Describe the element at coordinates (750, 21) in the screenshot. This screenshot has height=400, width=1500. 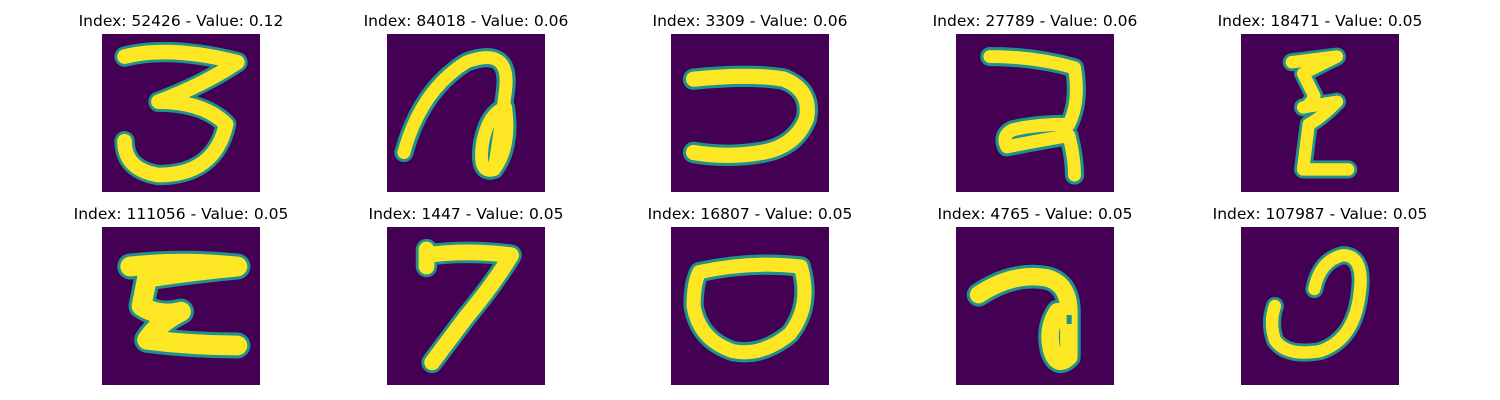
I see `panel-title: Index: 3309 - Value: 0.06` at that location.